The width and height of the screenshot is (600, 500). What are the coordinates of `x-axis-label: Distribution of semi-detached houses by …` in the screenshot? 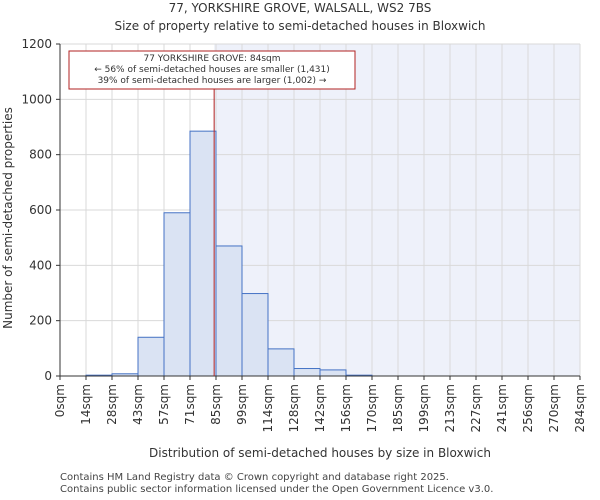 It's located at (320, 453).